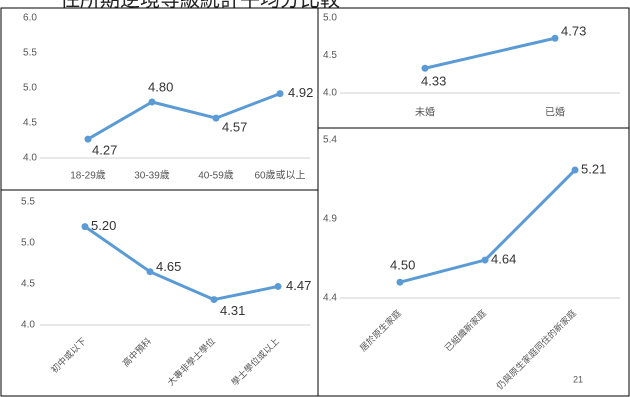 The height and width of the screenshot is (397, 630). What do you see at coordinates (88, 175) in the screenshot?
I see `x-tick-label: 18-29歲` at bounding box center [88, 175].